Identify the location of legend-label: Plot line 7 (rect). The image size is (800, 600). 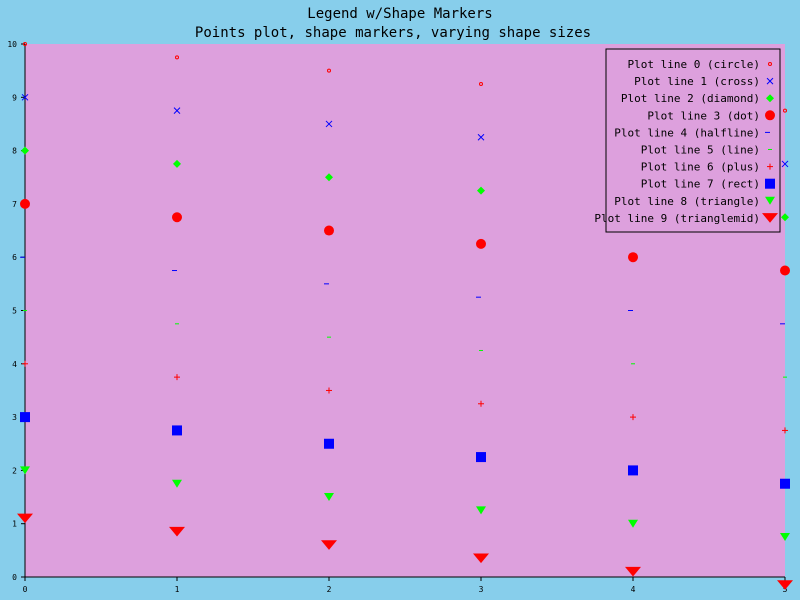
(700, 184).